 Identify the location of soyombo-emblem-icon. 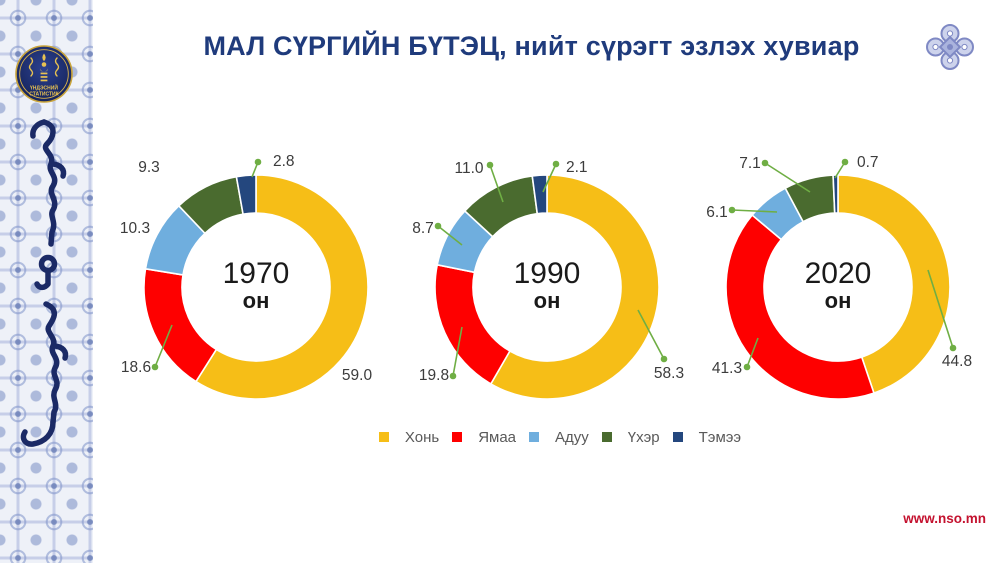
(44, 67).